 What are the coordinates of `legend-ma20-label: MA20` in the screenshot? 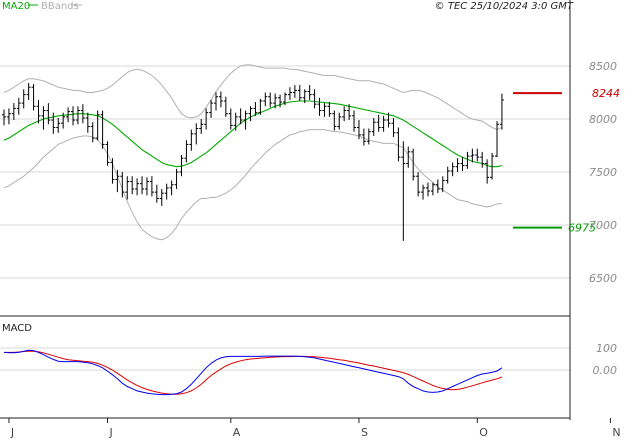 It's located at (16, 6).